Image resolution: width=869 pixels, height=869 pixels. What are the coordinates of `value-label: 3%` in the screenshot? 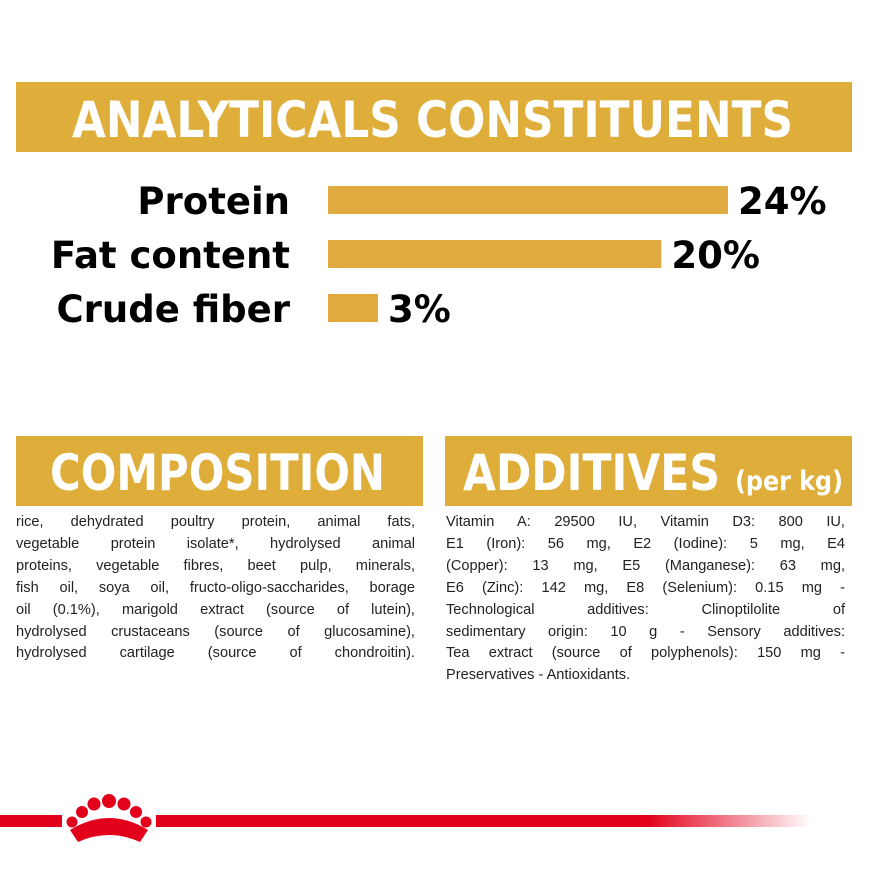 It's located at (419, 309).